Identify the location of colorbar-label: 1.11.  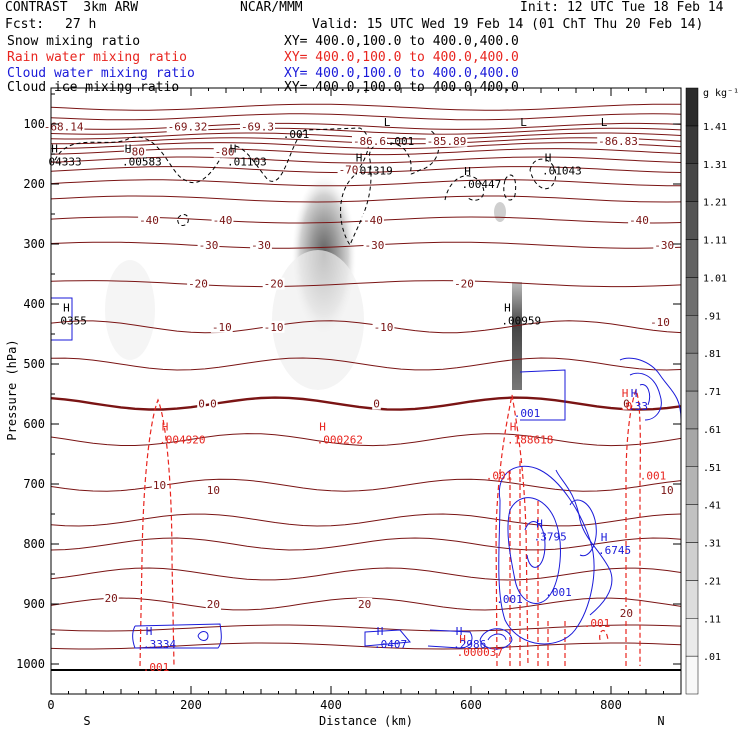
(715, 241).